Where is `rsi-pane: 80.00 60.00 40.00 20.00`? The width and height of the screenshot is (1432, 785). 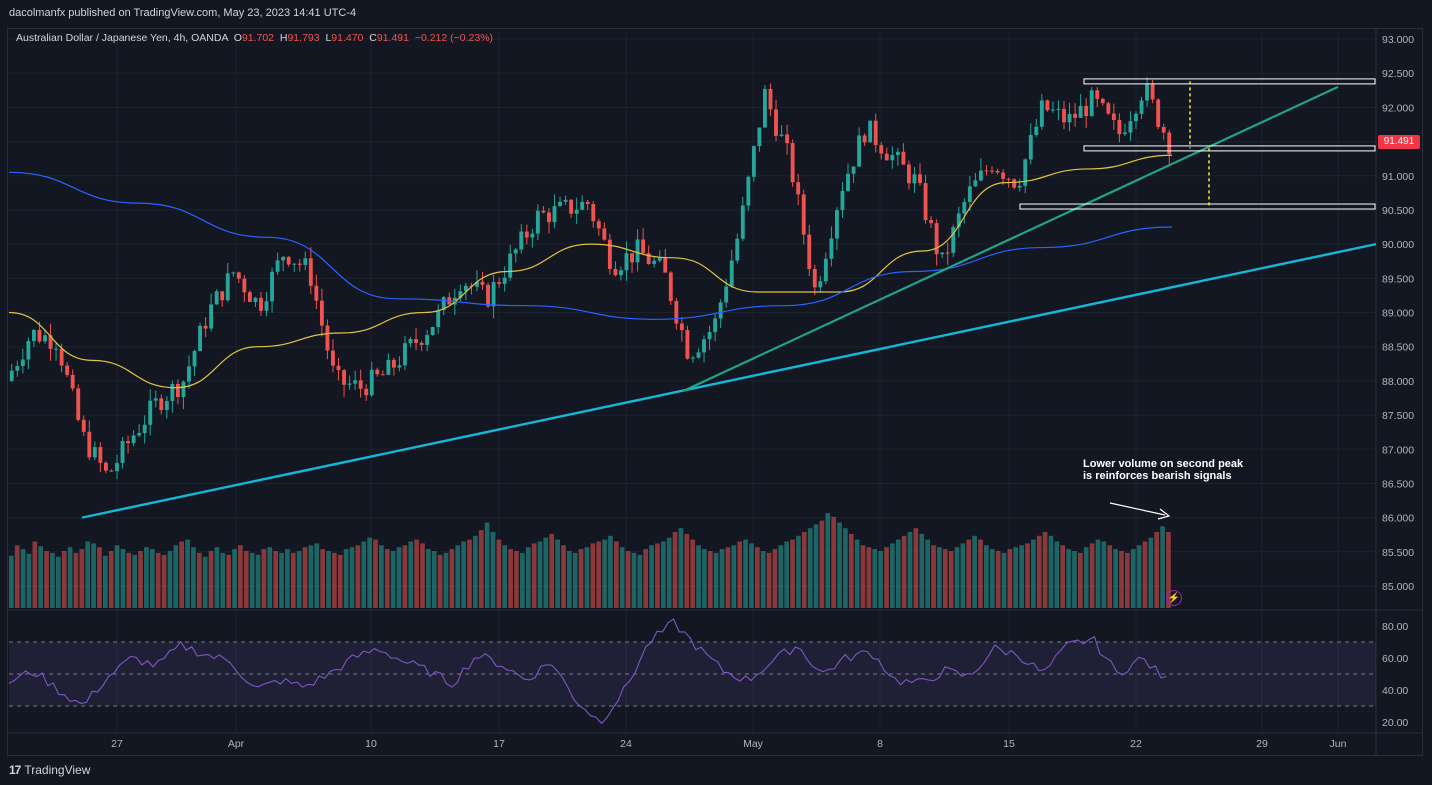 rsi-pane: 80.00 60.00 40.00 20.00 is located at coordinates (708, 673).